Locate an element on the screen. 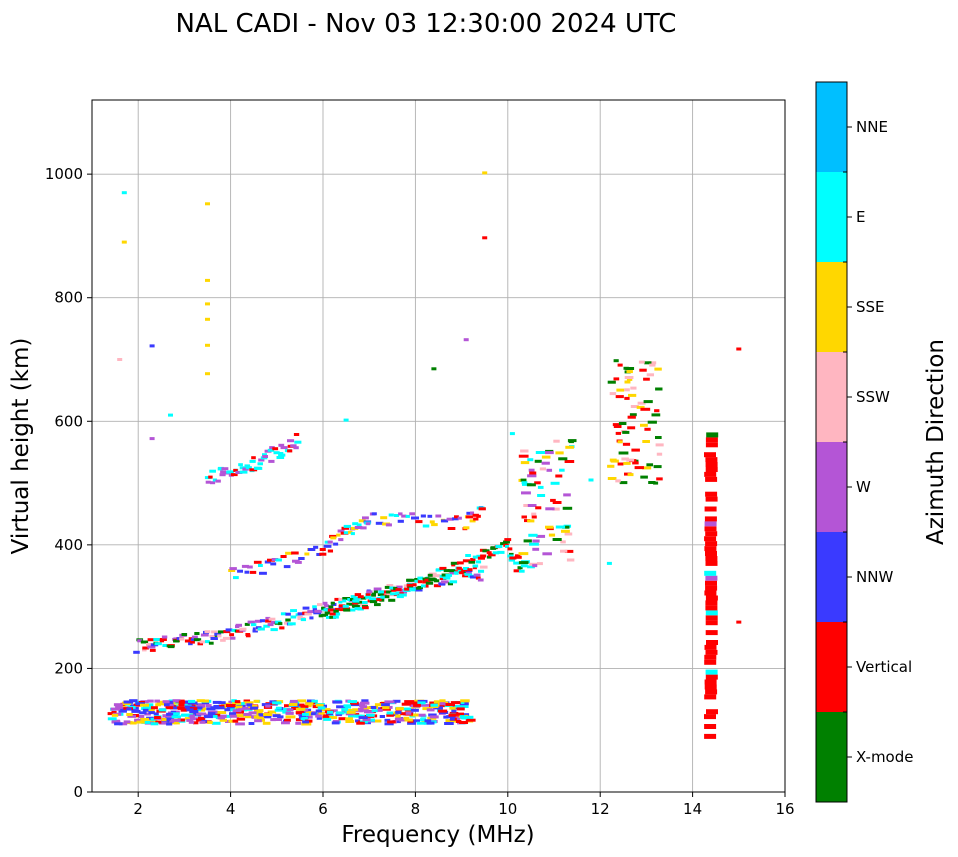 The height and width of the screenshot is (857, 958). colorbar-frame is located at coordinates (831, 442).